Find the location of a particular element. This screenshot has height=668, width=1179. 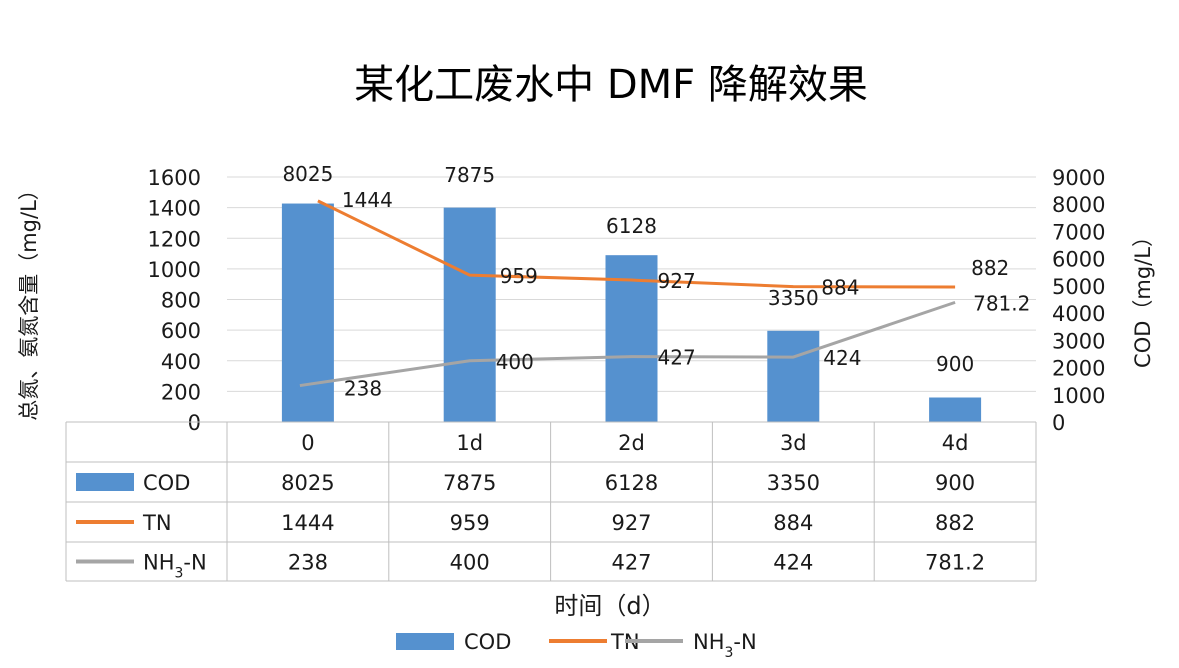

table-cell: 238 is located at coordinates (308, 563).